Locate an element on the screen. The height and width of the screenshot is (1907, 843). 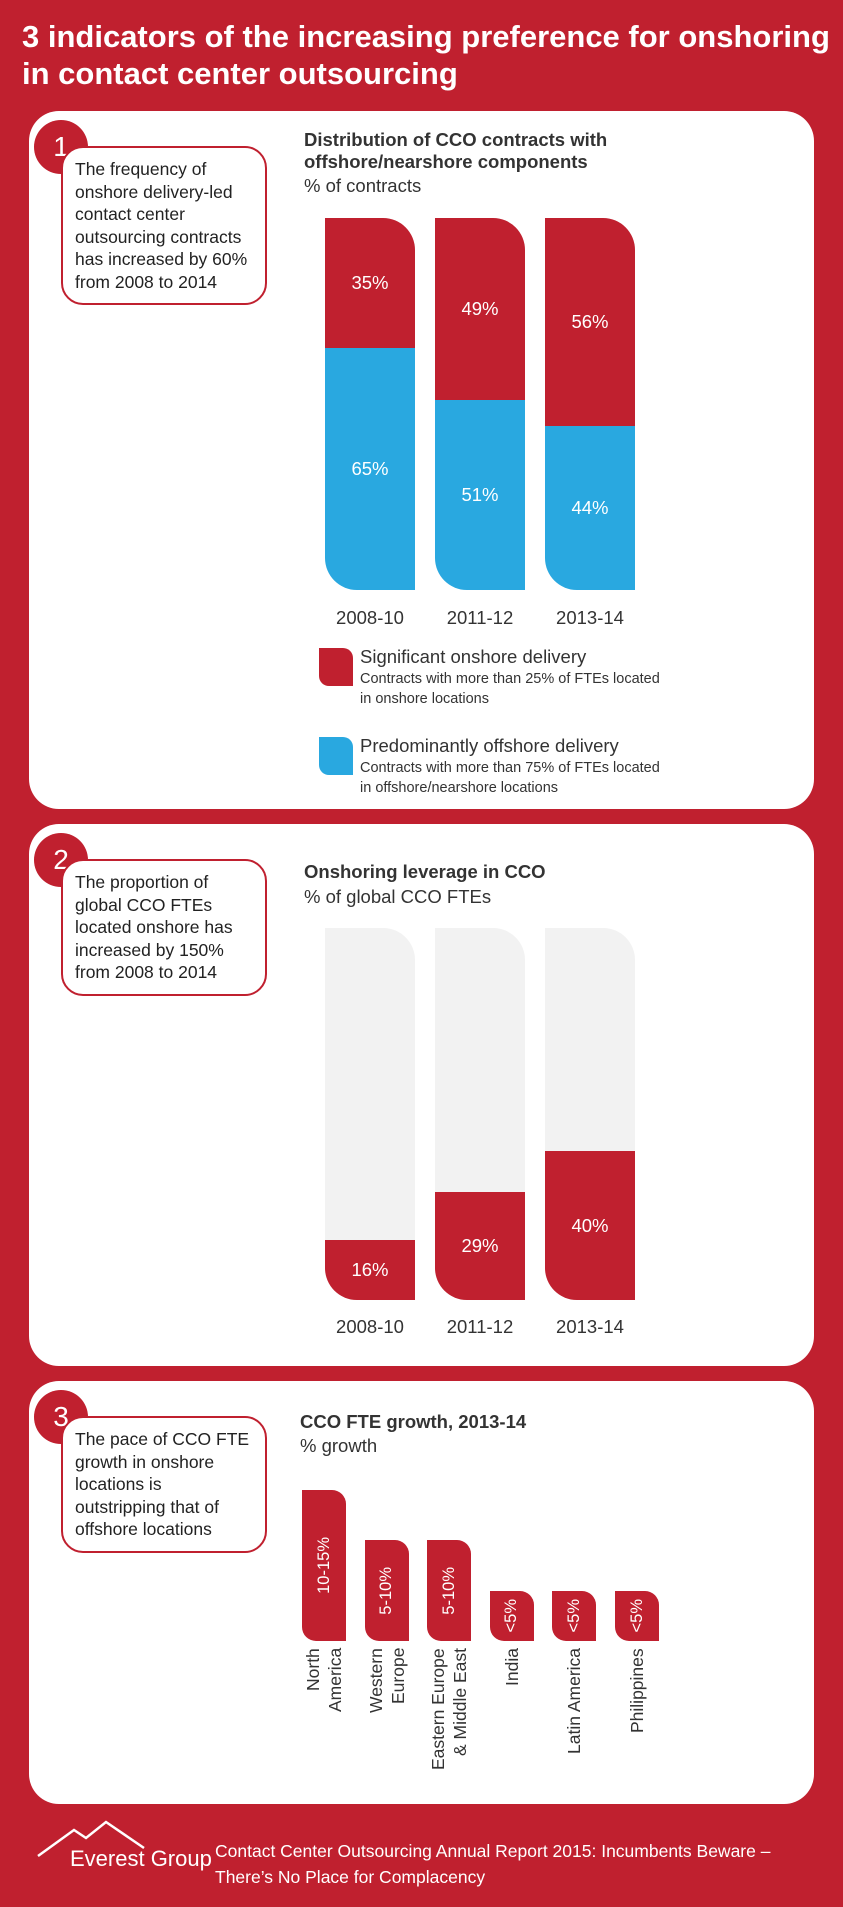
bar-track is located at coordinates (370, 1114).